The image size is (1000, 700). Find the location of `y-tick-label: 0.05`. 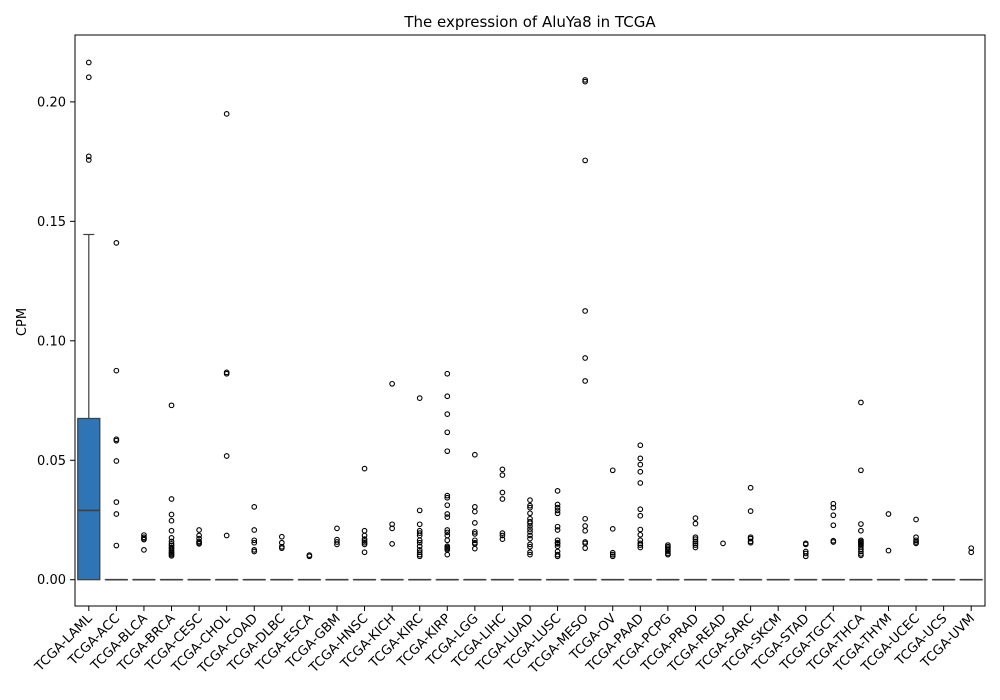

y-tick-label: 0.05 is located at coordinates (51, 461).